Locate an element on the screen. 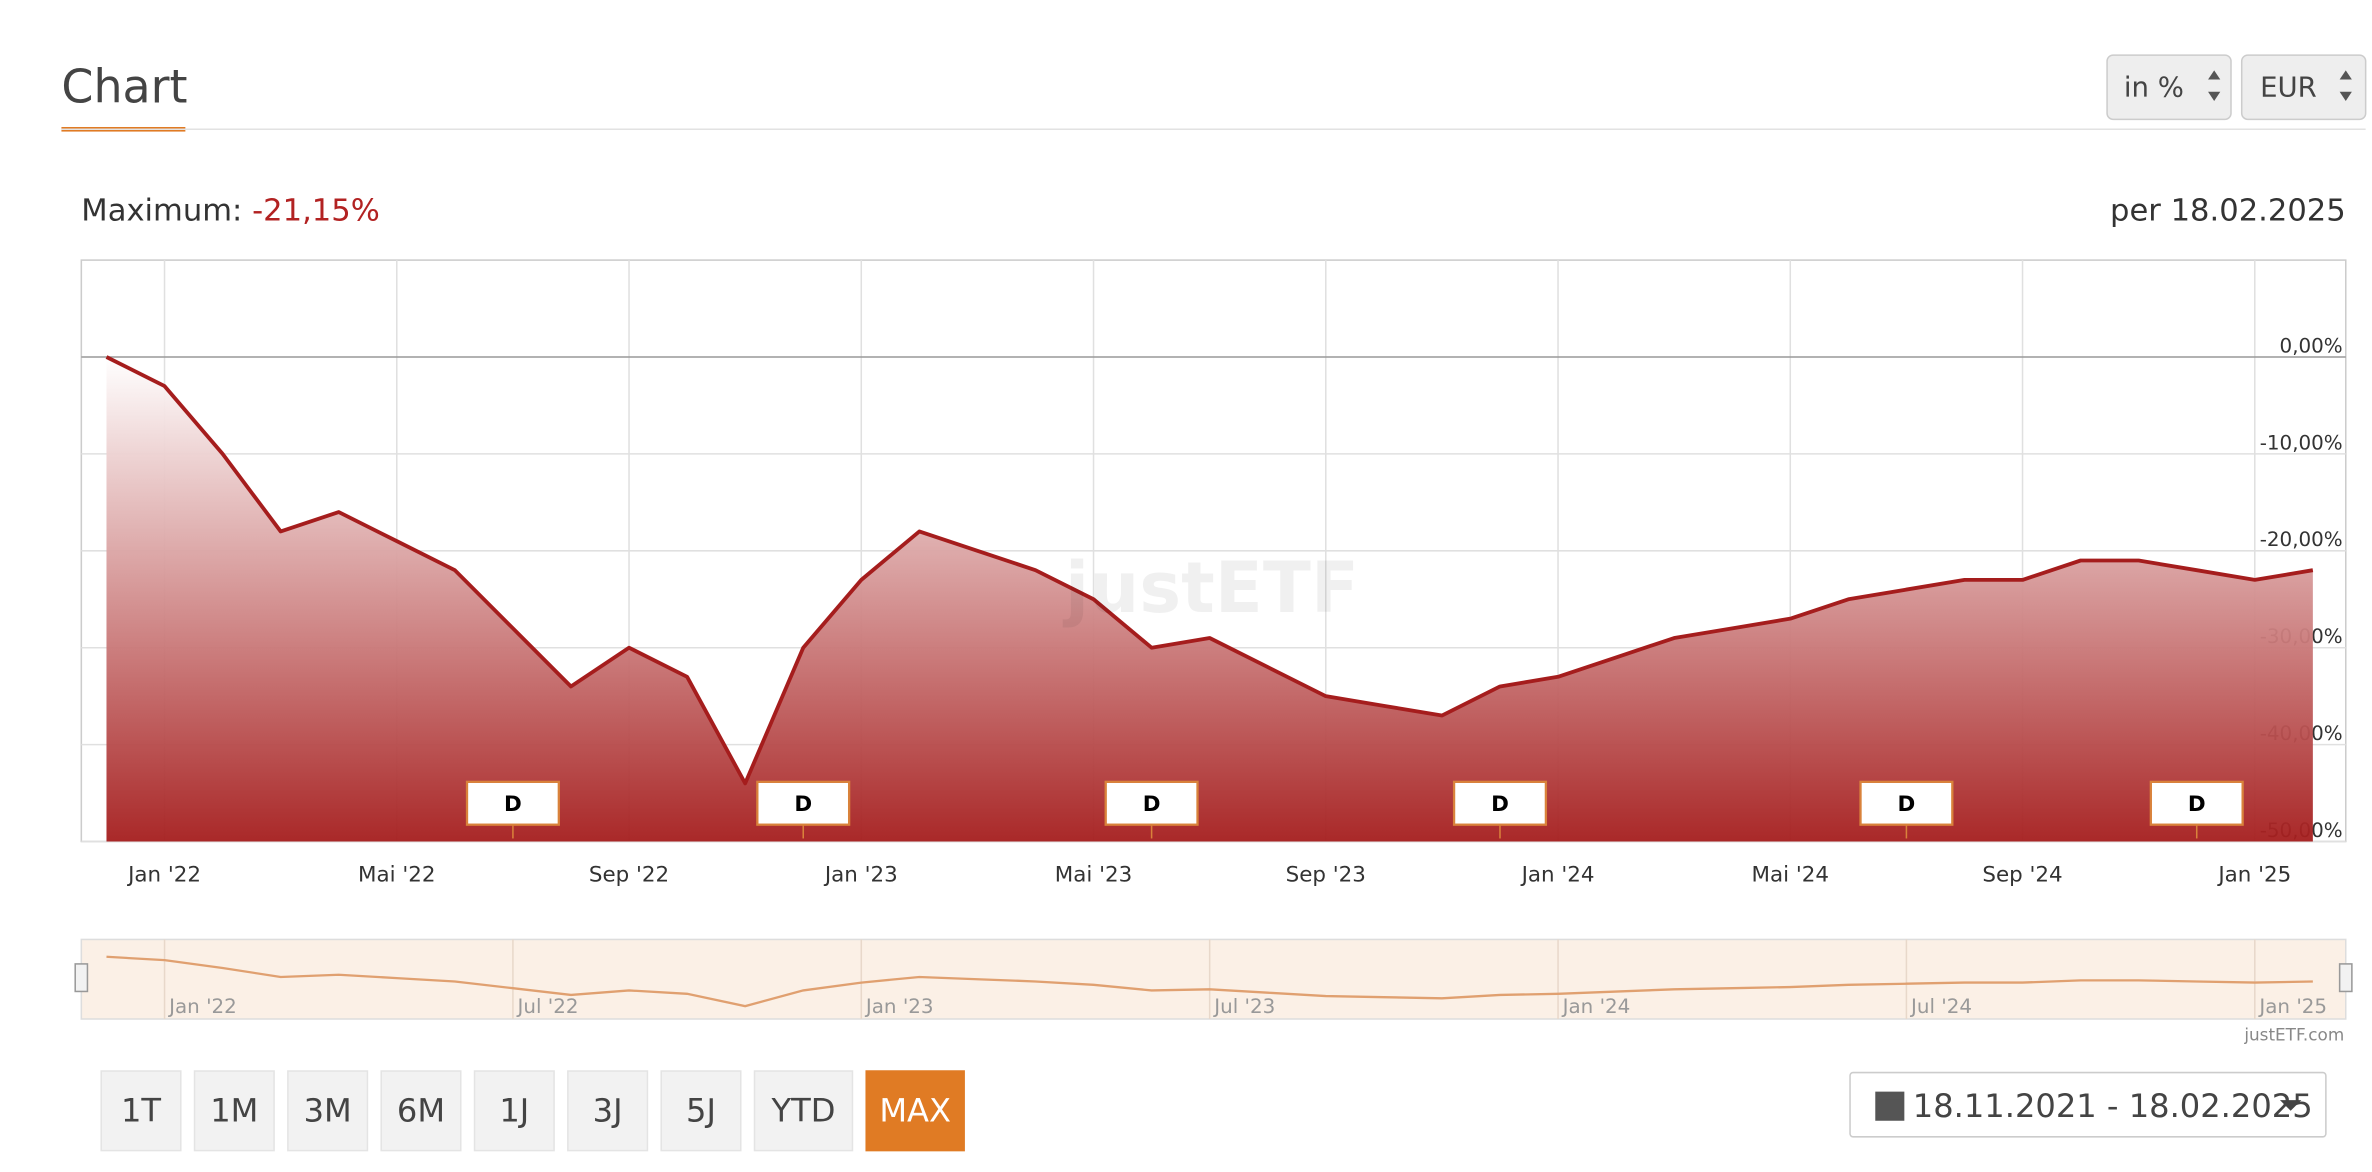  y-tick-label: 0,00% is located at coordinates (2311, 345).